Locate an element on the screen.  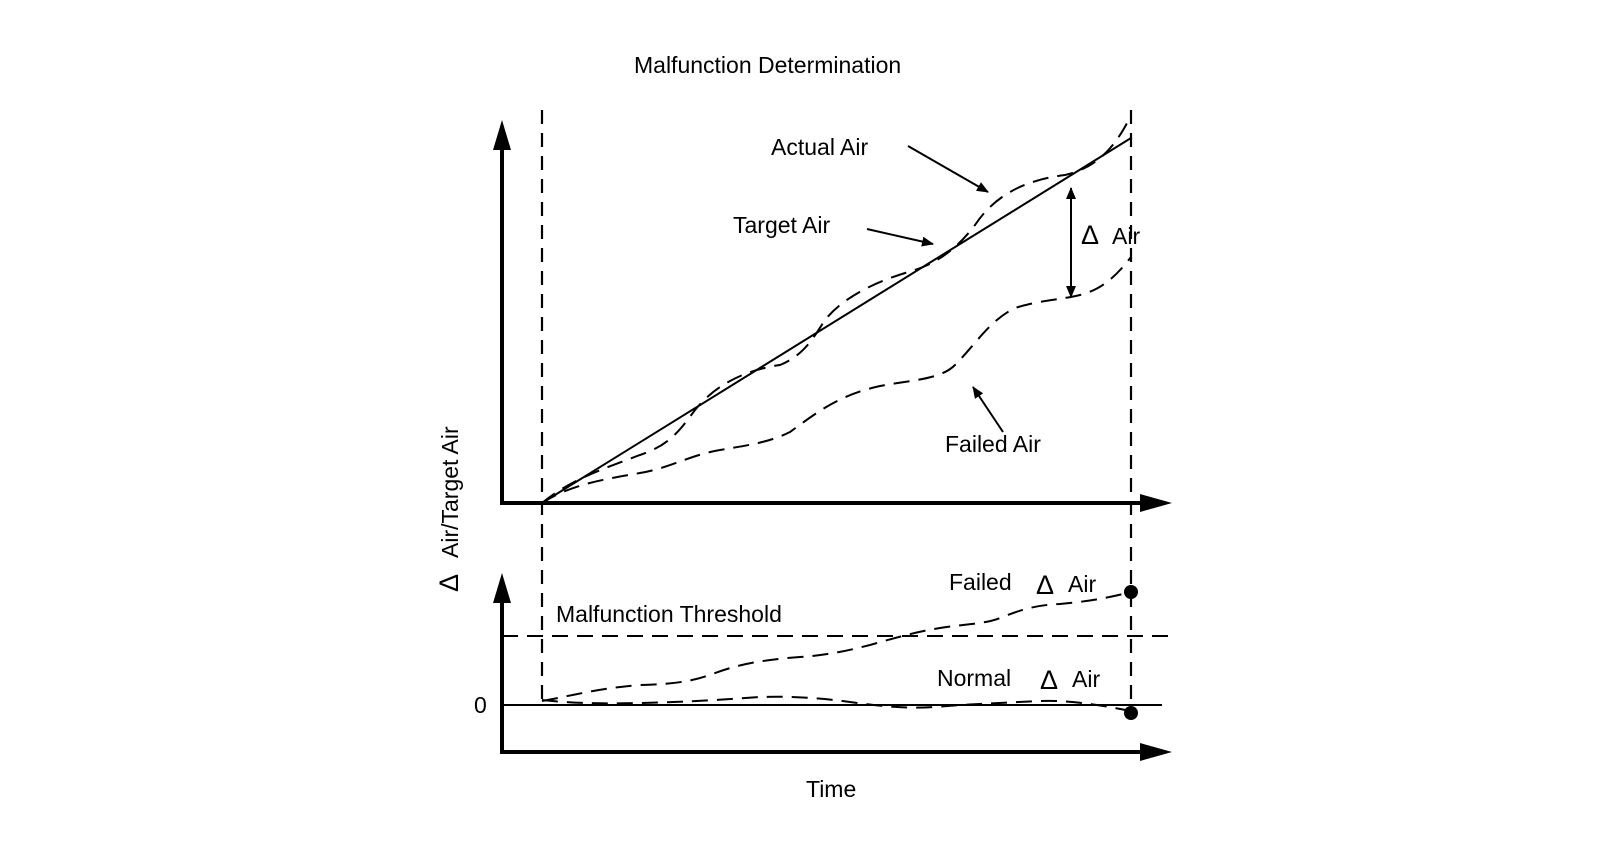
failed-delta-air-endpoint is located at coordinates (1131, 592).